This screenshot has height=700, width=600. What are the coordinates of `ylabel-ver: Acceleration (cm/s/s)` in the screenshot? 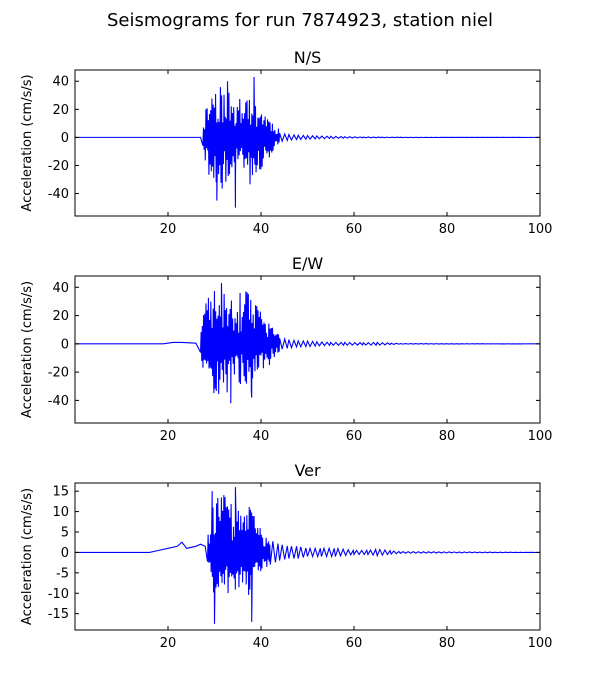 It's located at (27, 556).